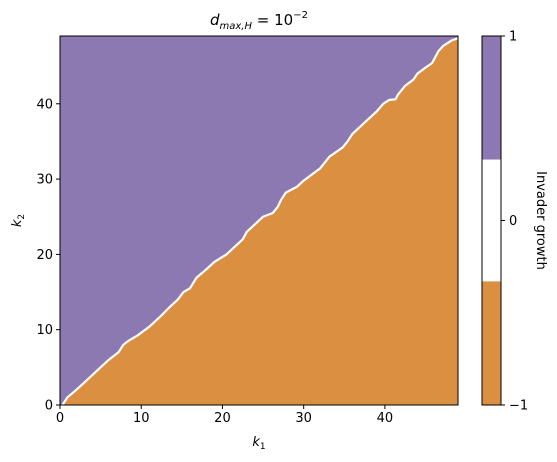 The width and height of the screenshot is (557, 462). Describe the element at coordinates (60, 418) in the screenshot. I see `x-tick-label: 0` at that location.